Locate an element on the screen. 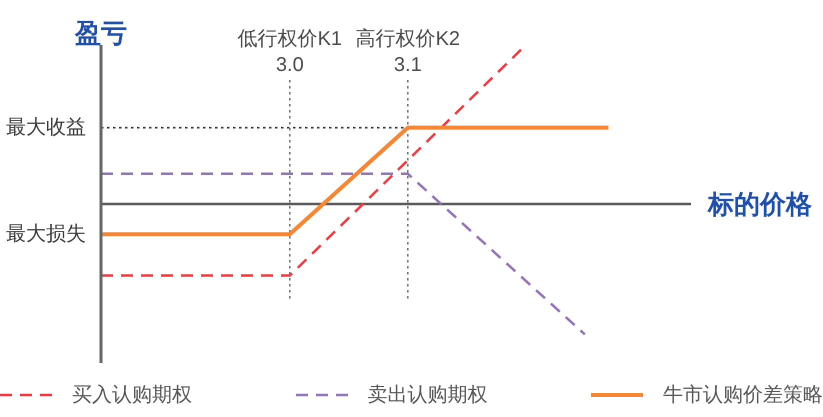 The height and width of the screenshot is (417, 823). x-tick-label: 3.1 is located at coordinates (408, 65).